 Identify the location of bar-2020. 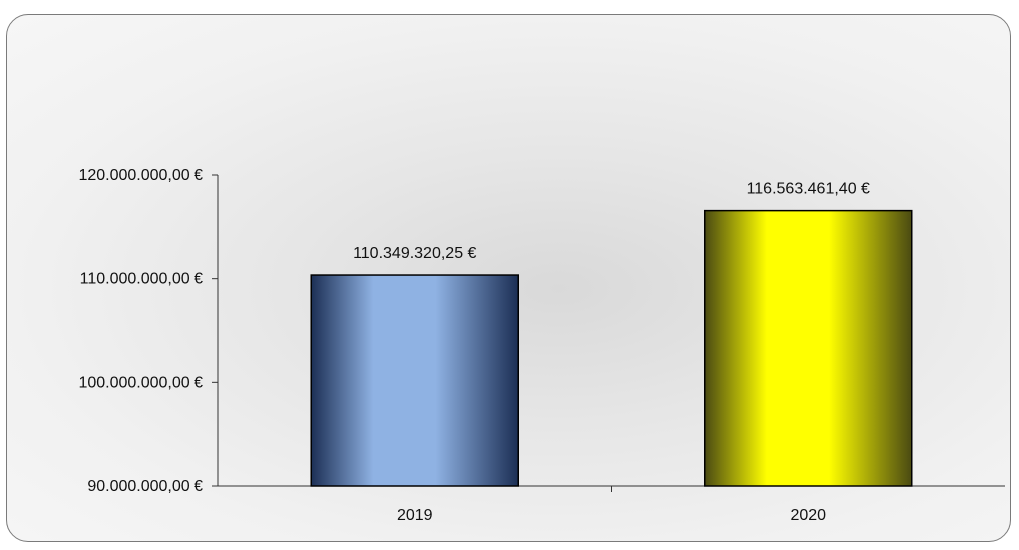
(808, 348).